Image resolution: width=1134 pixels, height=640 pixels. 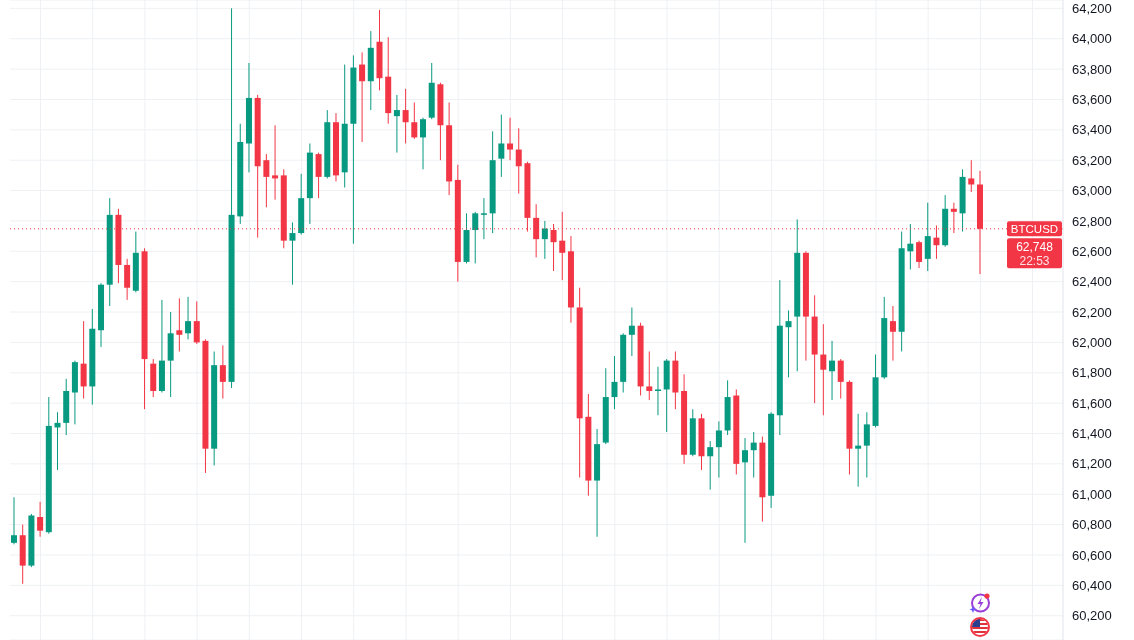 What do you see at coordinates (1092, 434) in the screenshot?
I see `y-tick-label: 61,400` at bounding box center [1092, 434].